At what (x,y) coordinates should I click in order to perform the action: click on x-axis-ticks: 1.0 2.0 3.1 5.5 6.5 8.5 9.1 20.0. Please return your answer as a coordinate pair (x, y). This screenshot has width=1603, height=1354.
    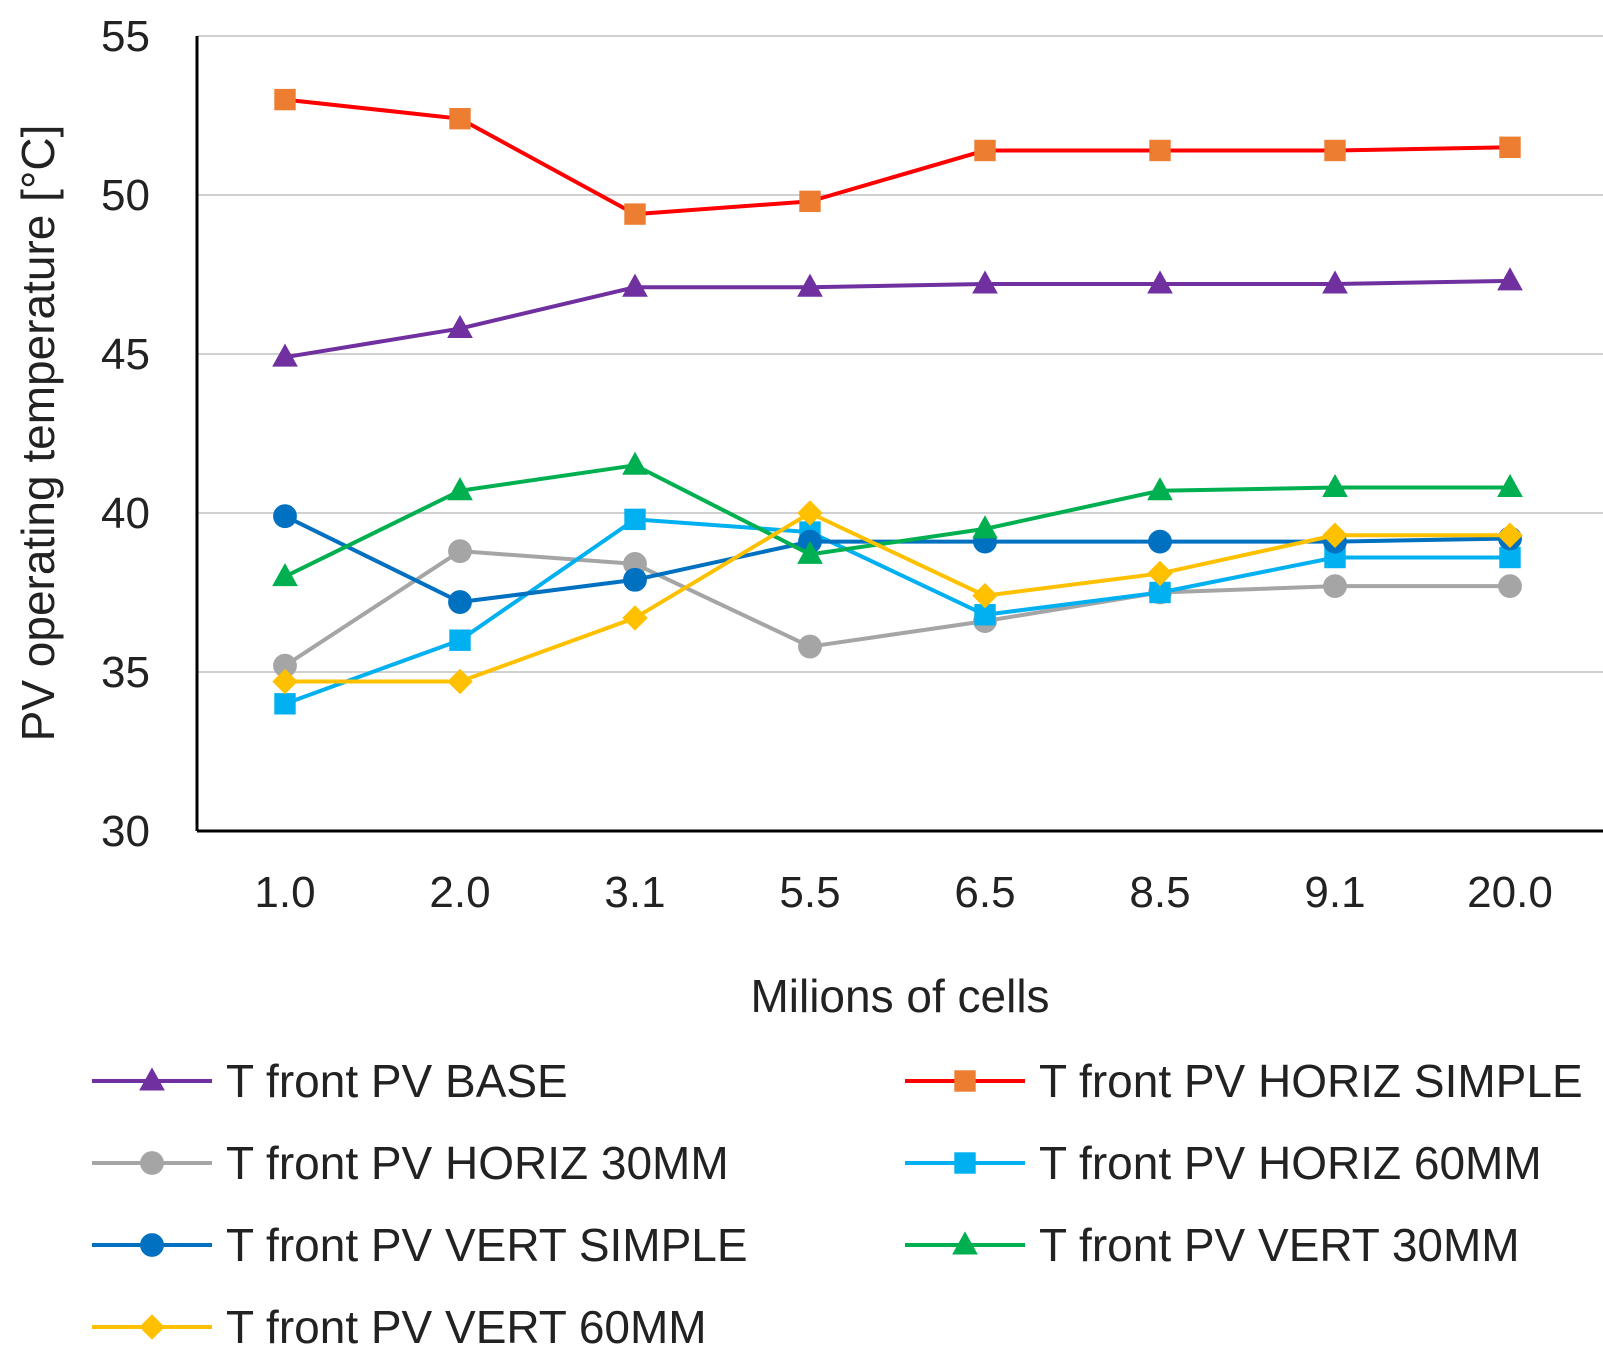
    Looking at the image, I should click on (903, 892).